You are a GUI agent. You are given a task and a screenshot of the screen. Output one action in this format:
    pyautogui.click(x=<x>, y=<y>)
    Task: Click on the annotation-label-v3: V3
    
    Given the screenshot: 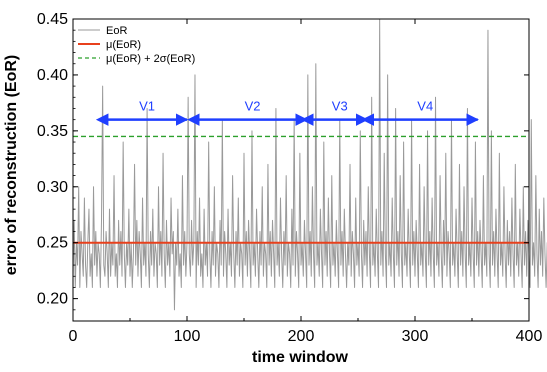 What is the action you would take?
    pyautogui.click(x=340, y=106)
    